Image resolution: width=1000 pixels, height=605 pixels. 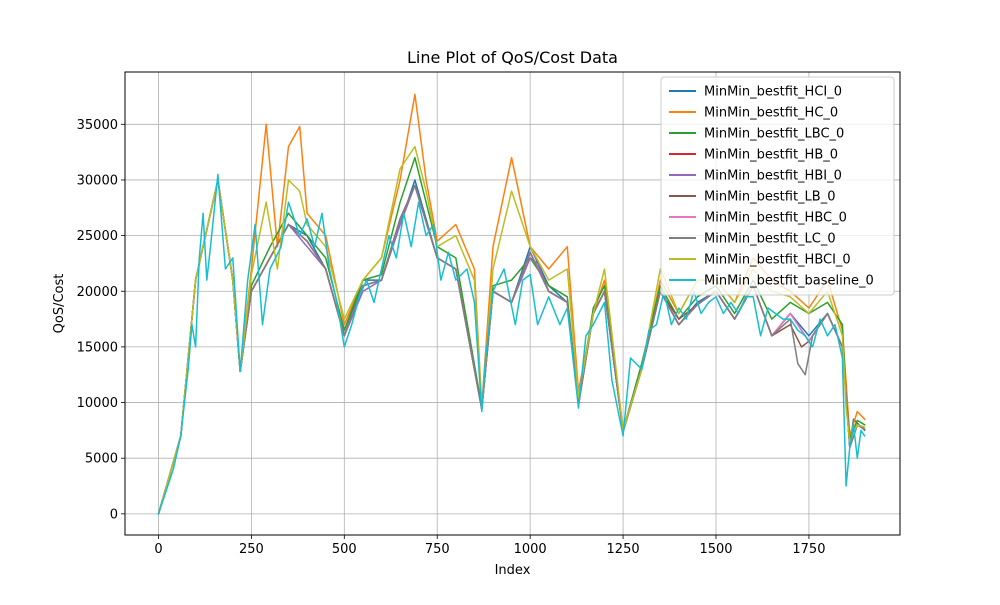 I want to click on x-tick-label: 250, so click(x=251, y=549).